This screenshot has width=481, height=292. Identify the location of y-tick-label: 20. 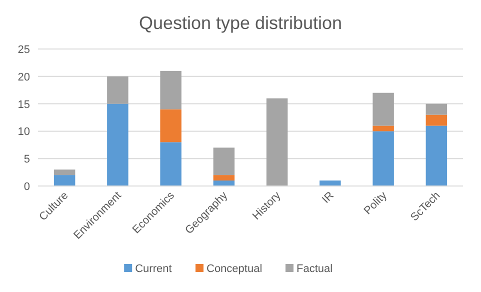
(24, 77).